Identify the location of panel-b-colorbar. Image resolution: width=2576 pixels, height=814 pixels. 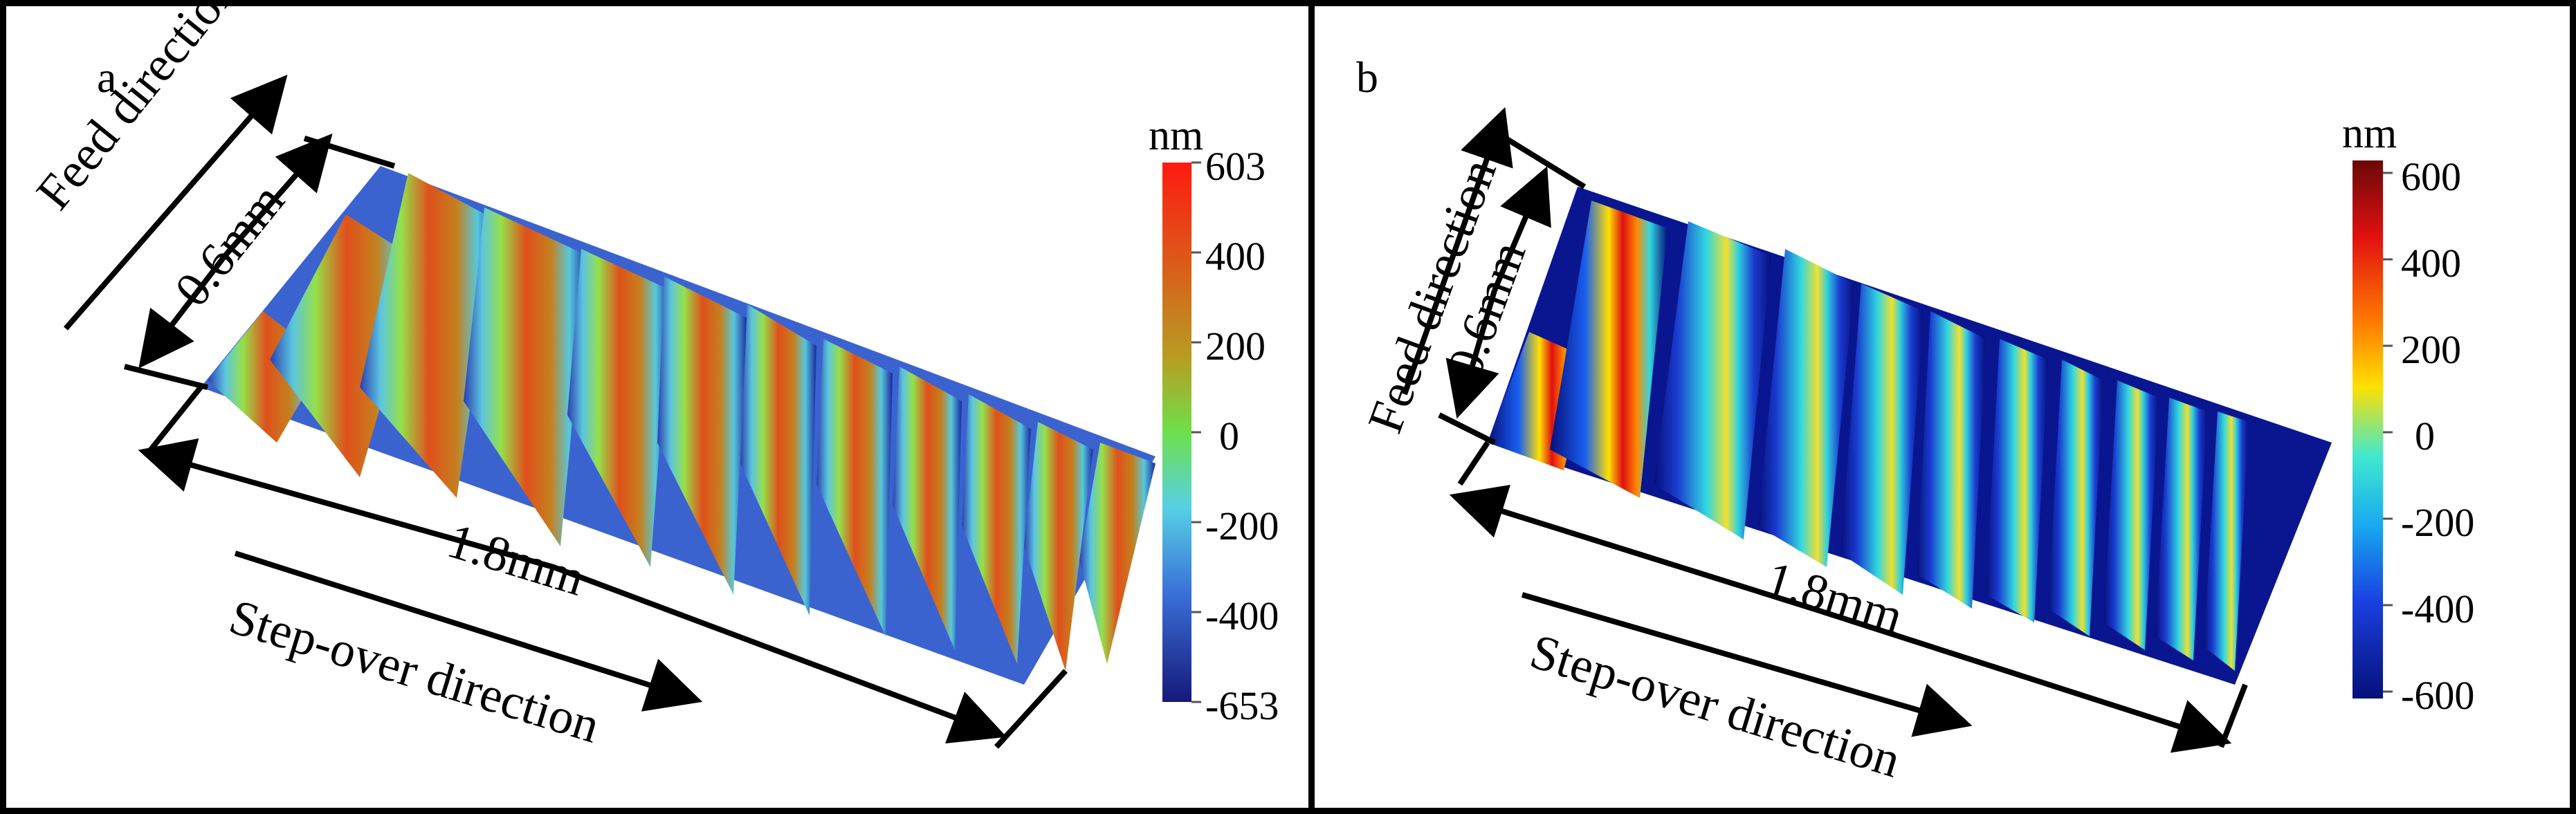
(2373, 430).